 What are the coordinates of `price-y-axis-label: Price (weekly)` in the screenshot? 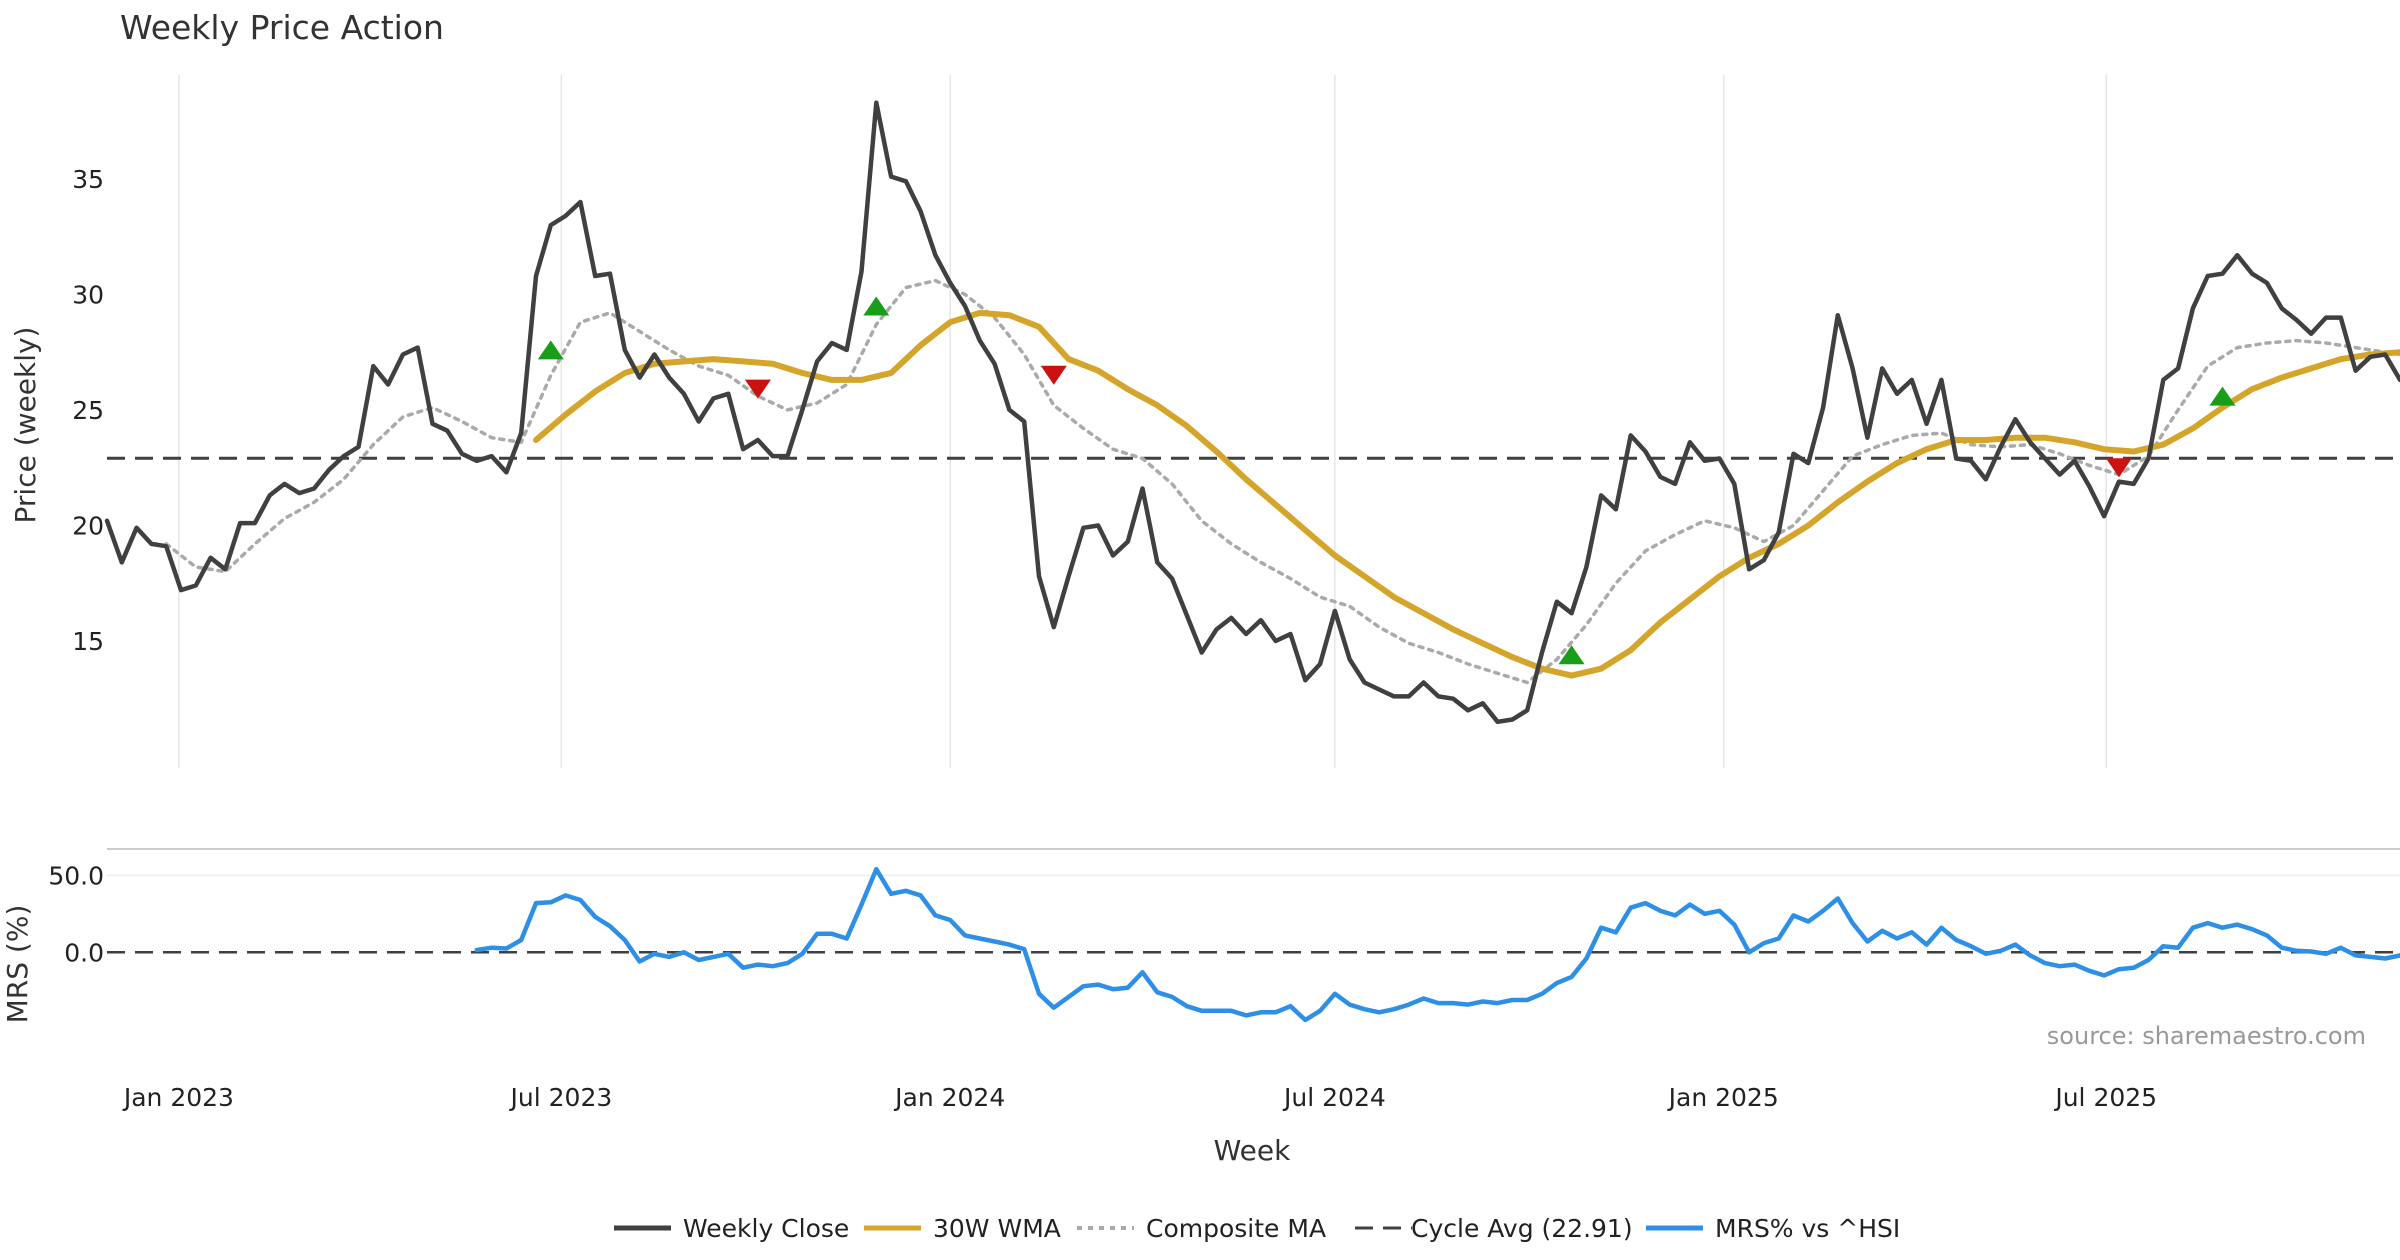 It's located at (25, 425).